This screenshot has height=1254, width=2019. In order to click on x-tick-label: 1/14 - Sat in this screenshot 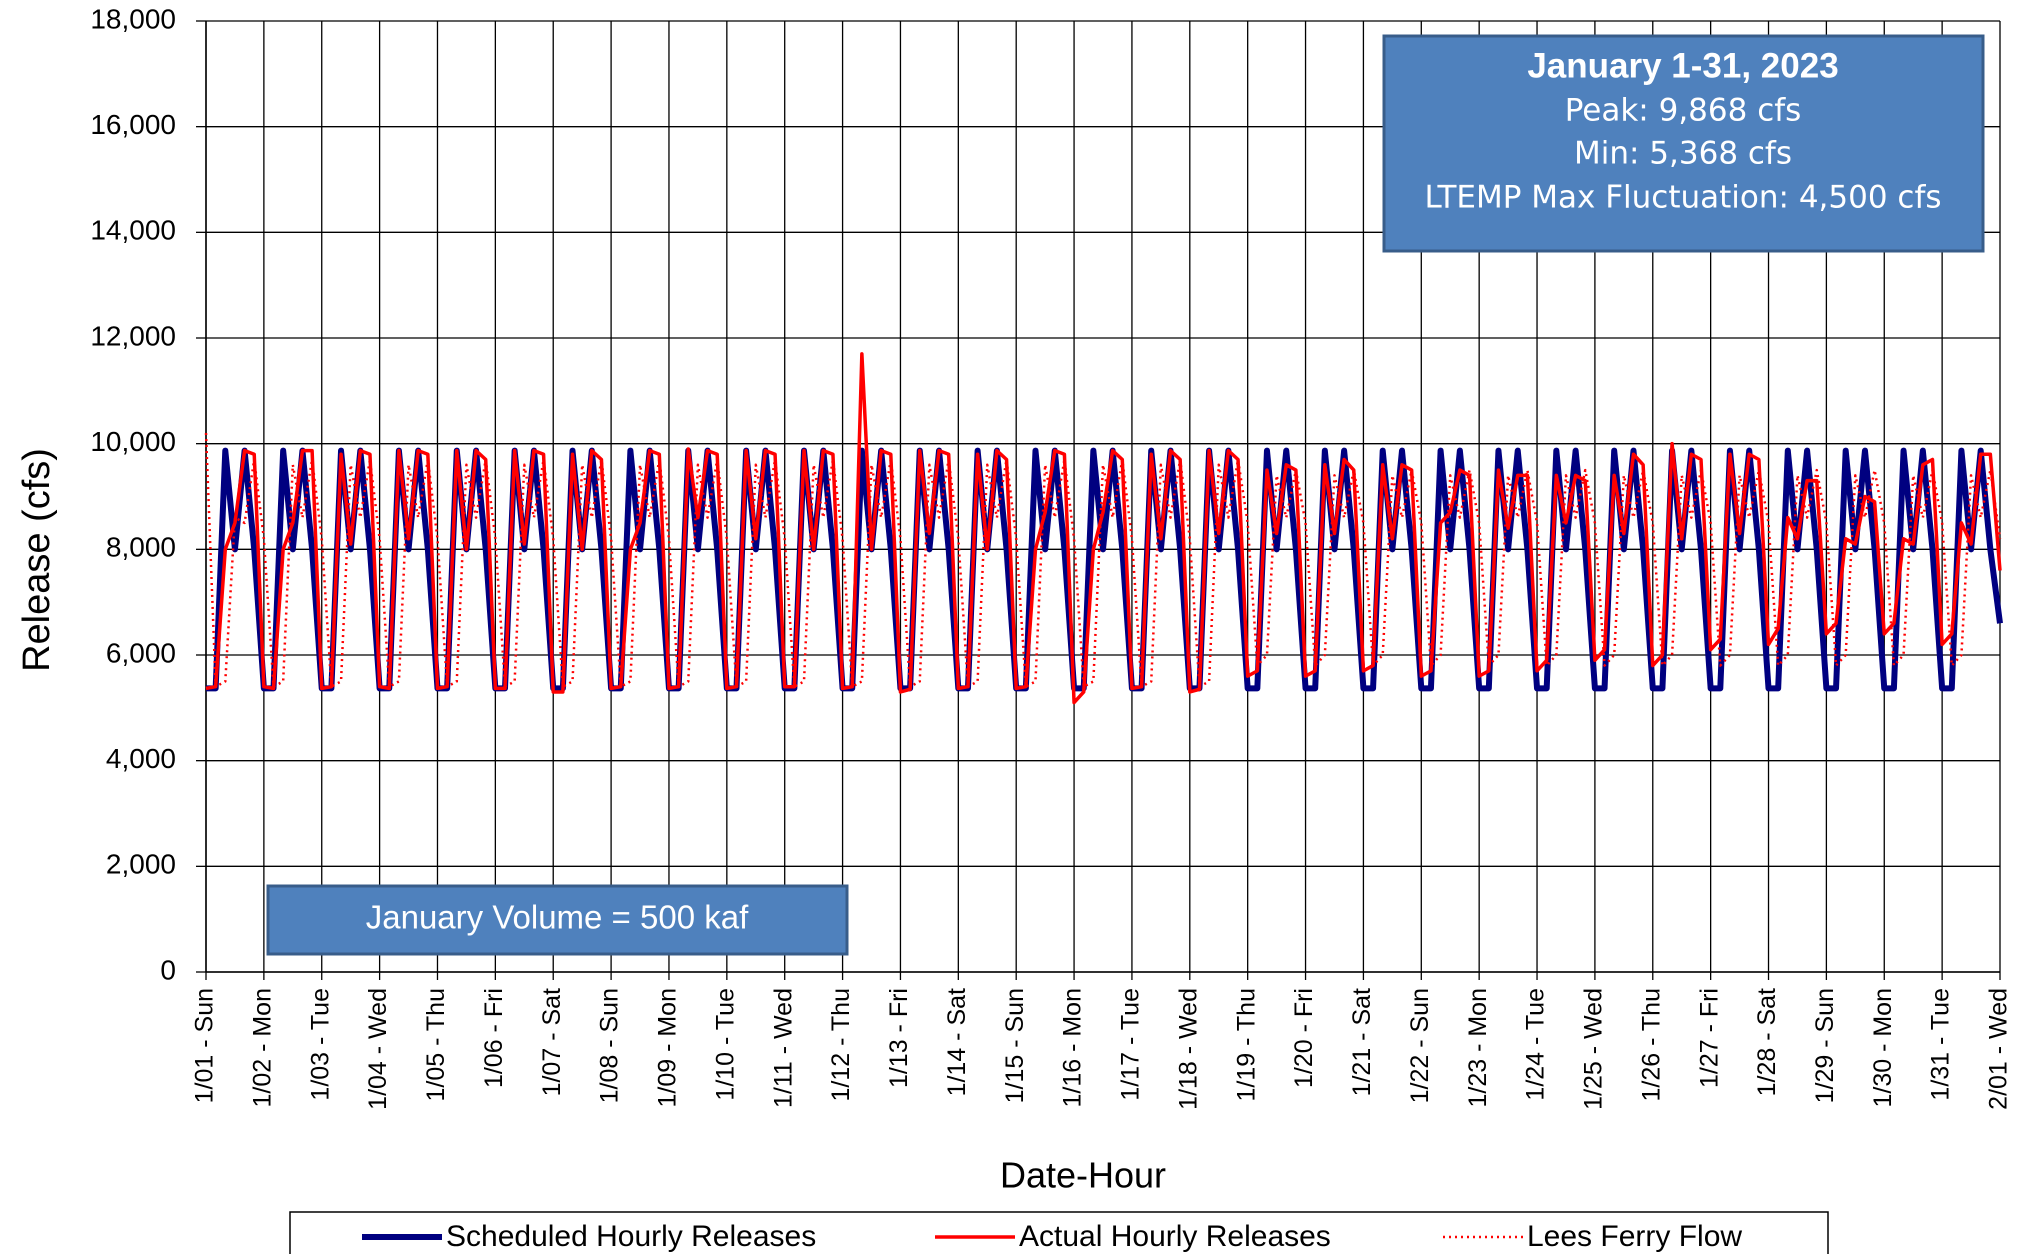, I will do `click(957, 1042)`.